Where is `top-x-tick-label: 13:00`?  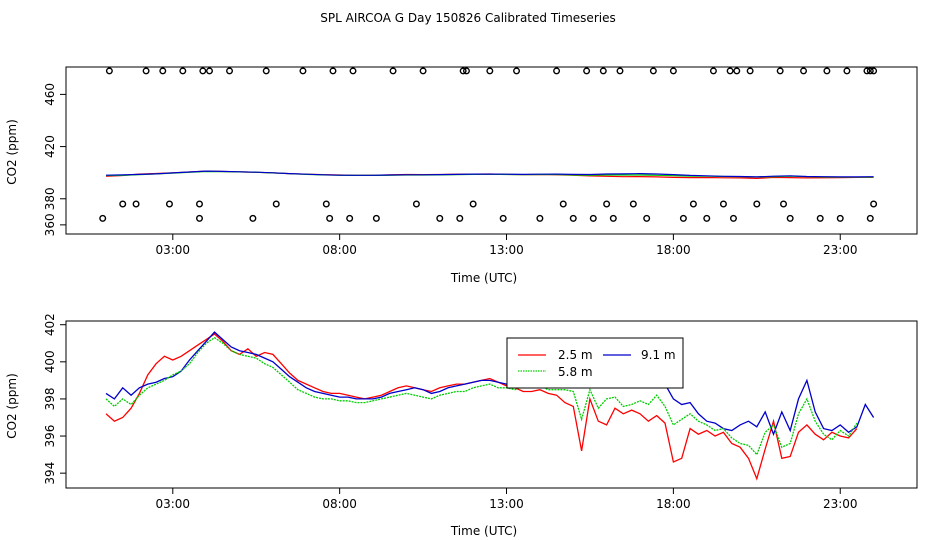 top-x-tick-label: 13:00 is located at coordinates (506, 250).